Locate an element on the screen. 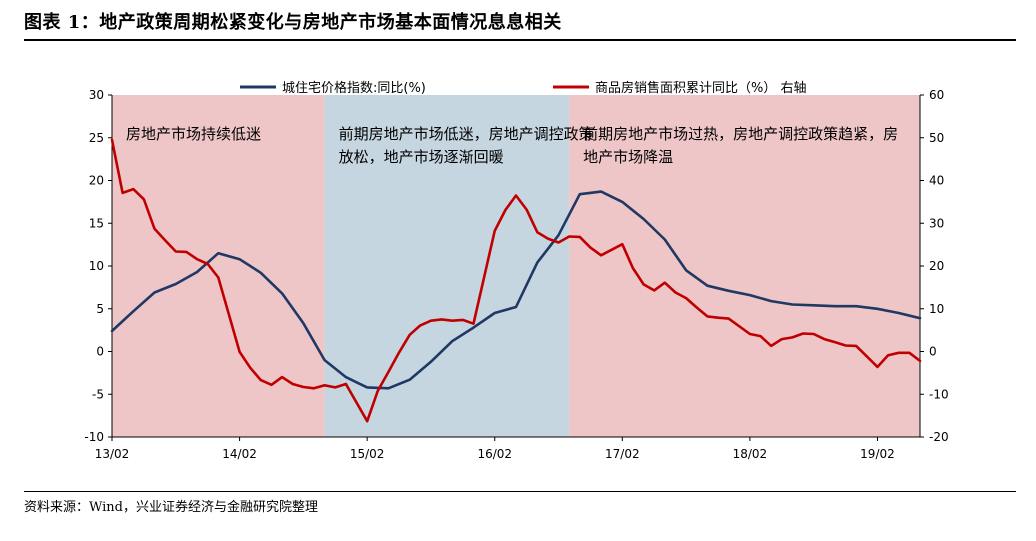  left-y-tick-label: -5 is located at coordinates (98, 394).